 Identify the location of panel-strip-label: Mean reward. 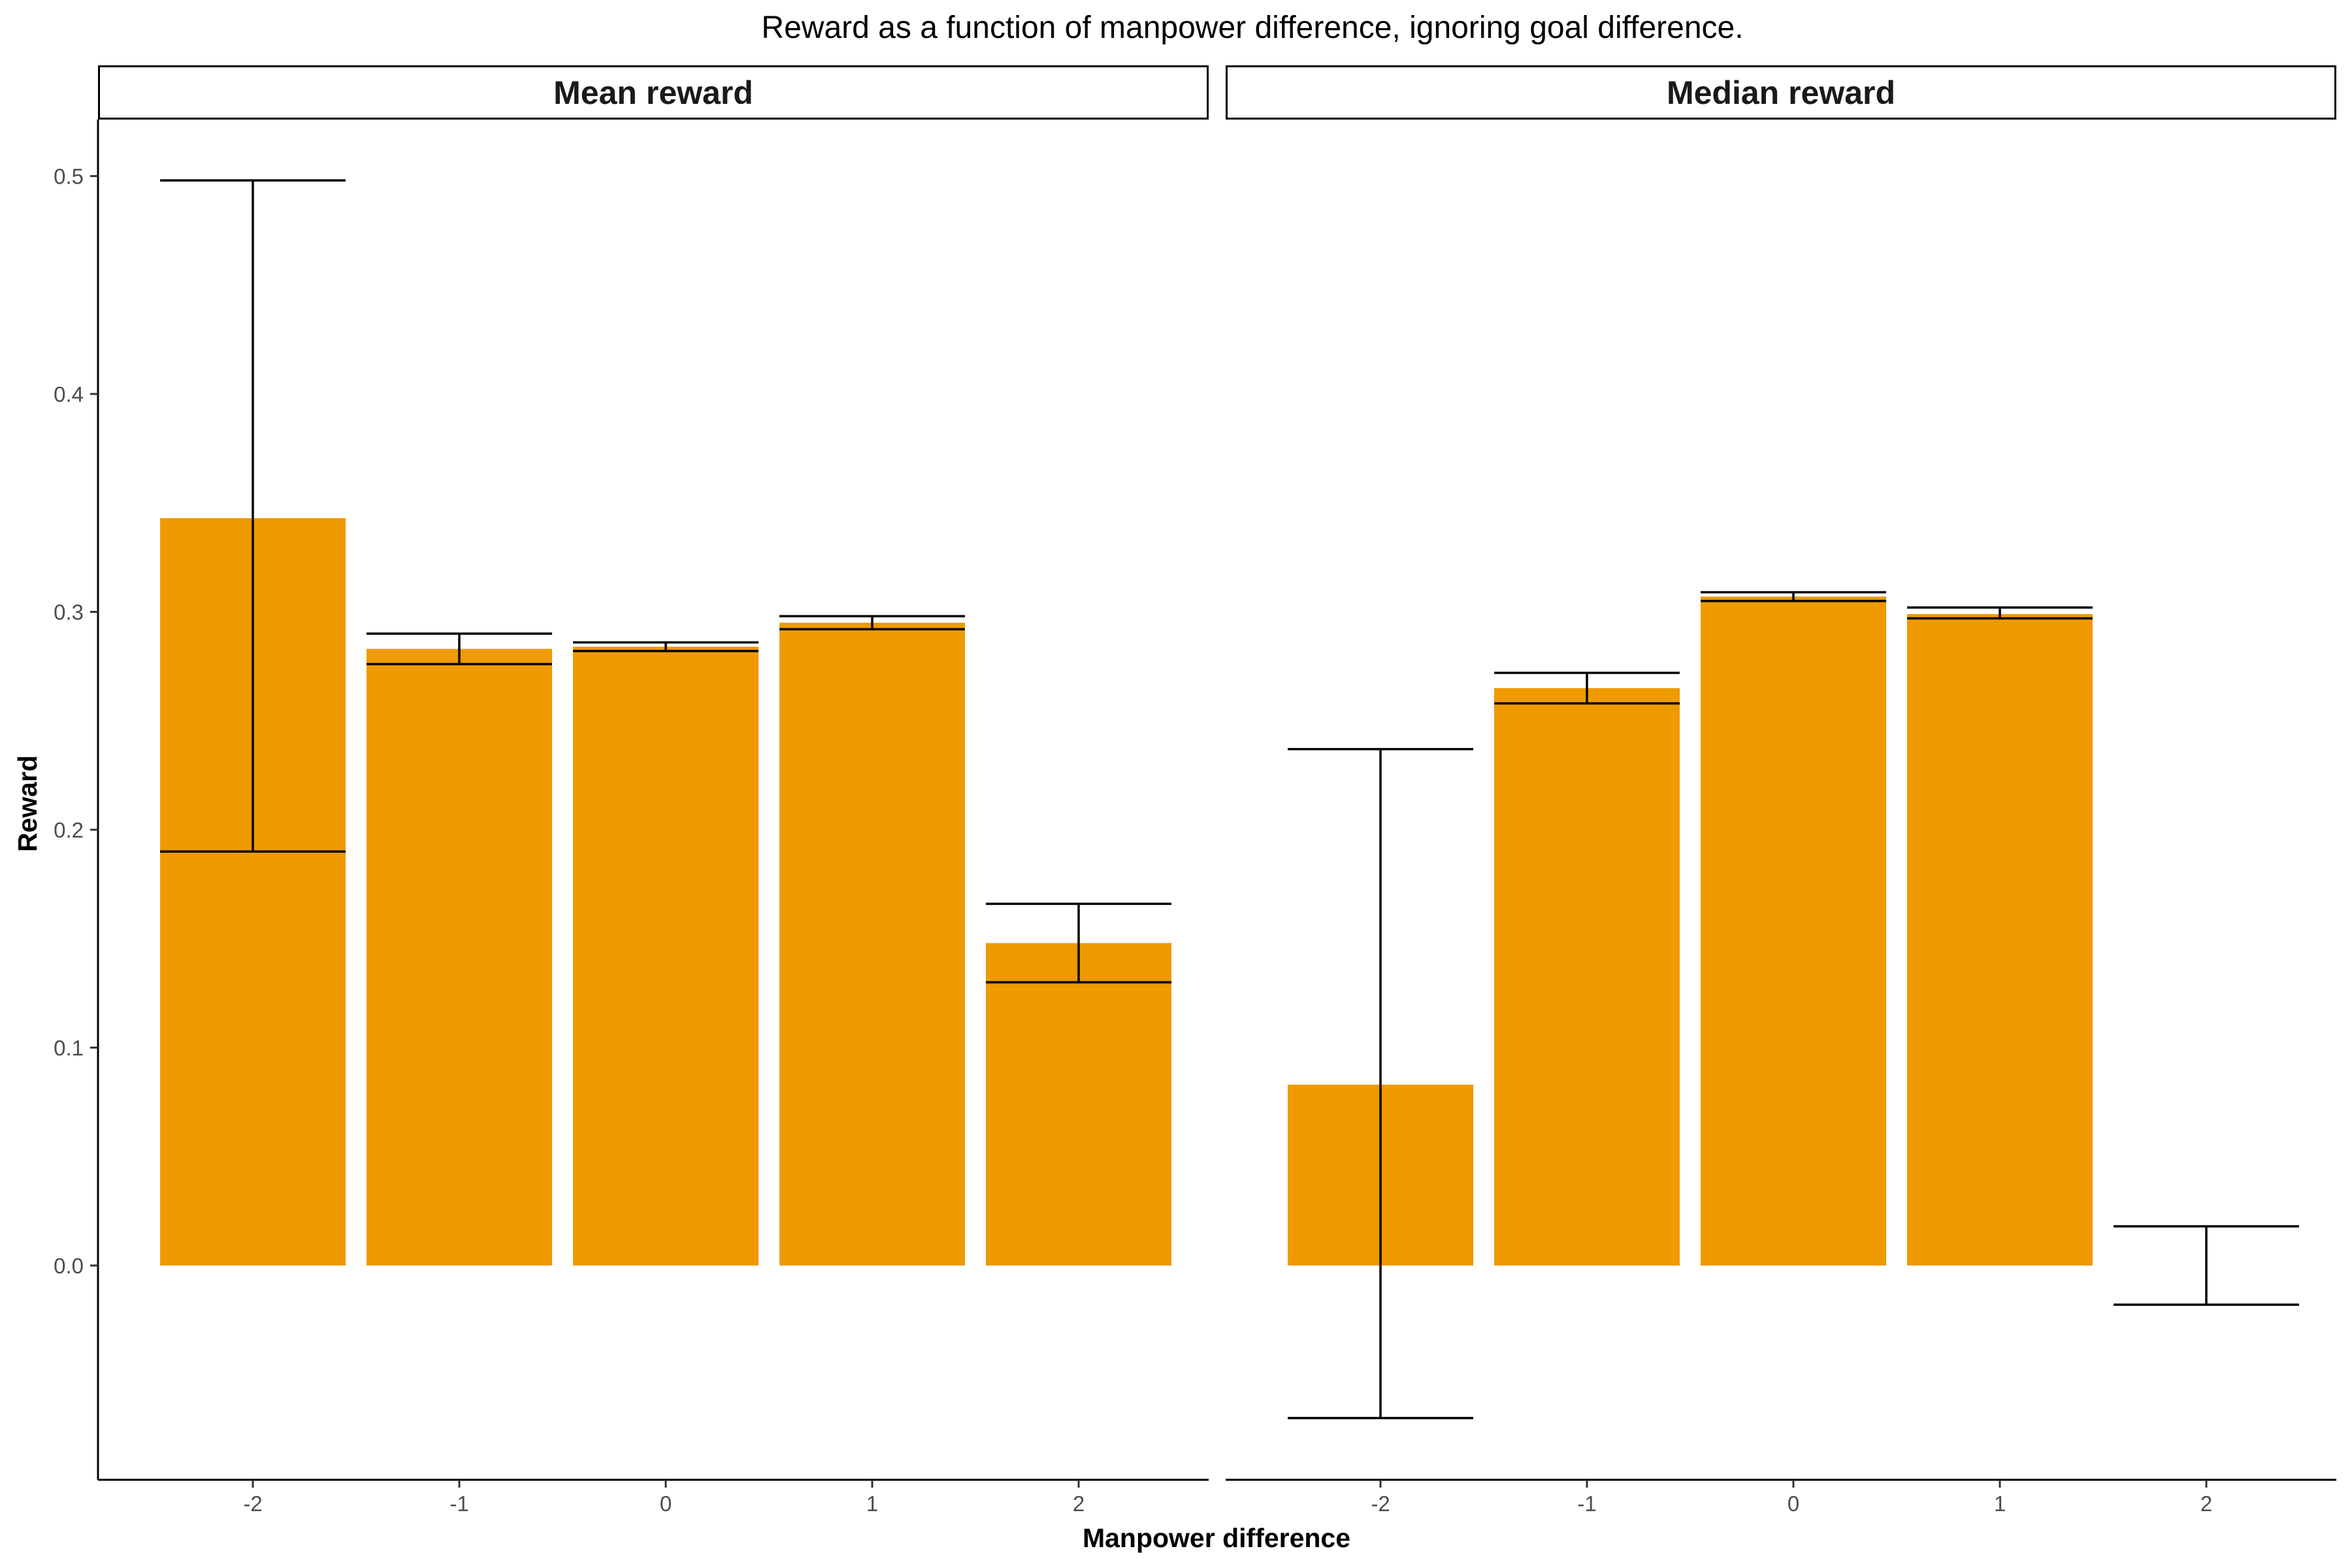
(653, 92).